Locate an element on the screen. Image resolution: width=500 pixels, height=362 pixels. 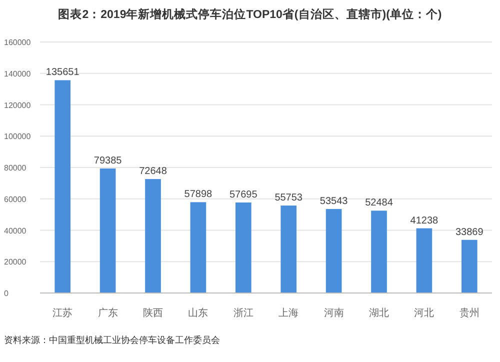
y-tick-label: 120000 is located at coordinates (18, 105).